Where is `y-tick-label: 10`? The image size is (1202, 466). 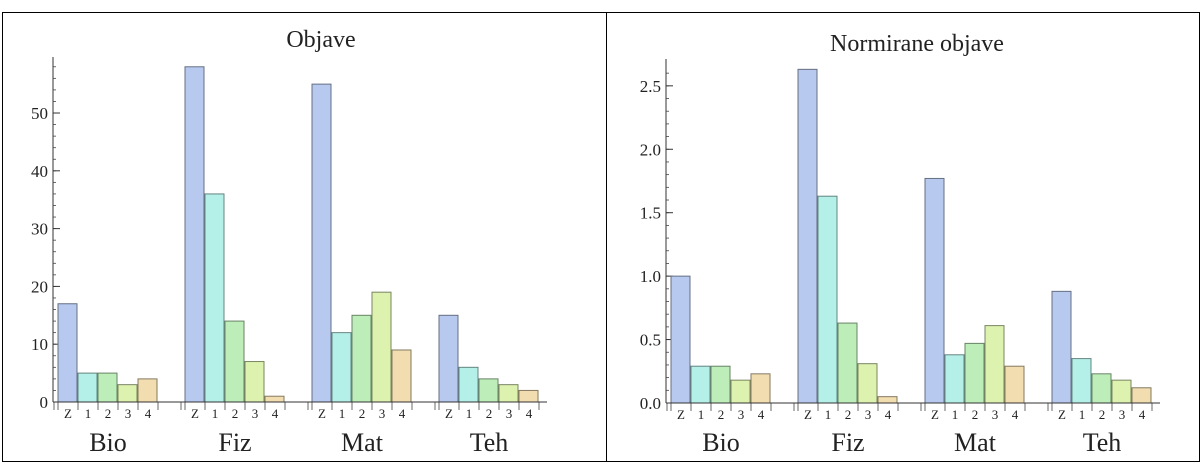 y-tick-label: 10 is located at coordinates (39, 344).